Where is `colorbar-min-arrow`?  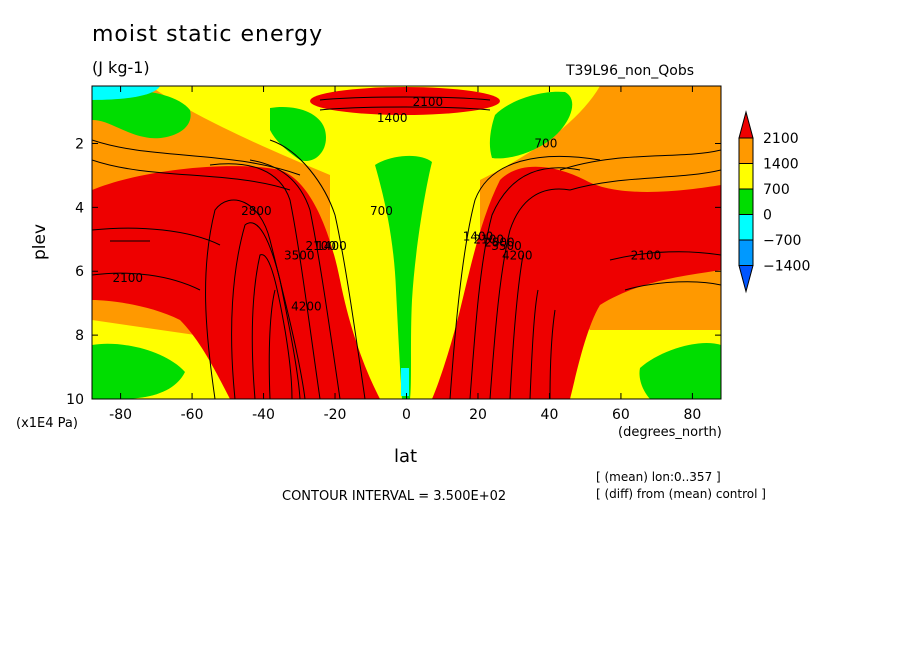
colorbar-min-arrow is located at coordinates (746, 279).